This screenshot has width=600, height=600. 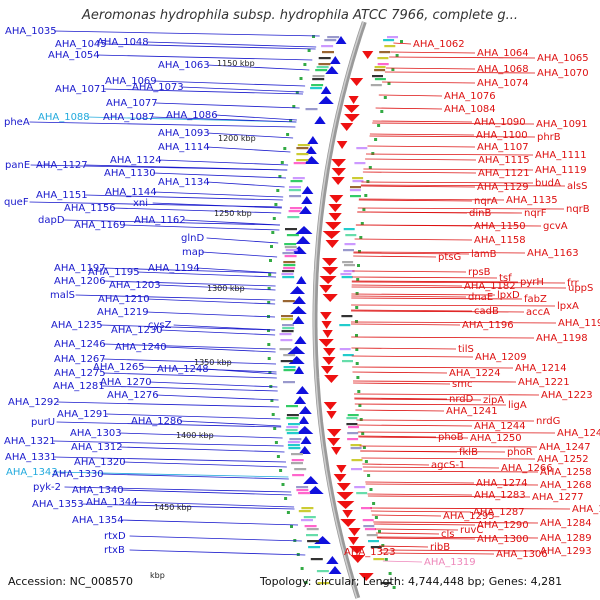 I want to click on right-gene-label: phrB, so click(x=549, y=137).